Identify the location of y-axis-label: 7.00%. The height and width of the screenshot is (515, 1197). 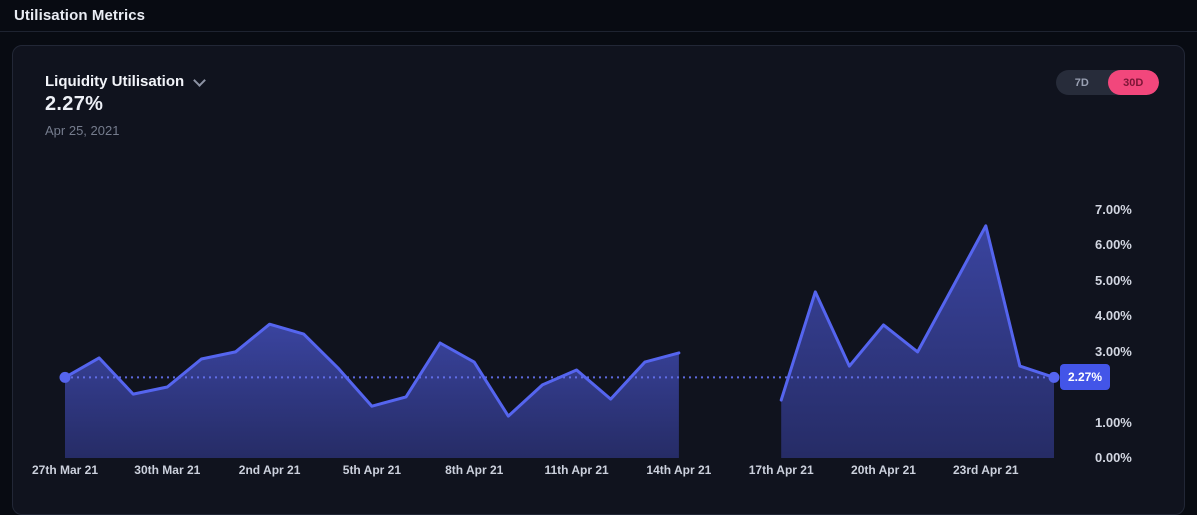
(1113, 209).